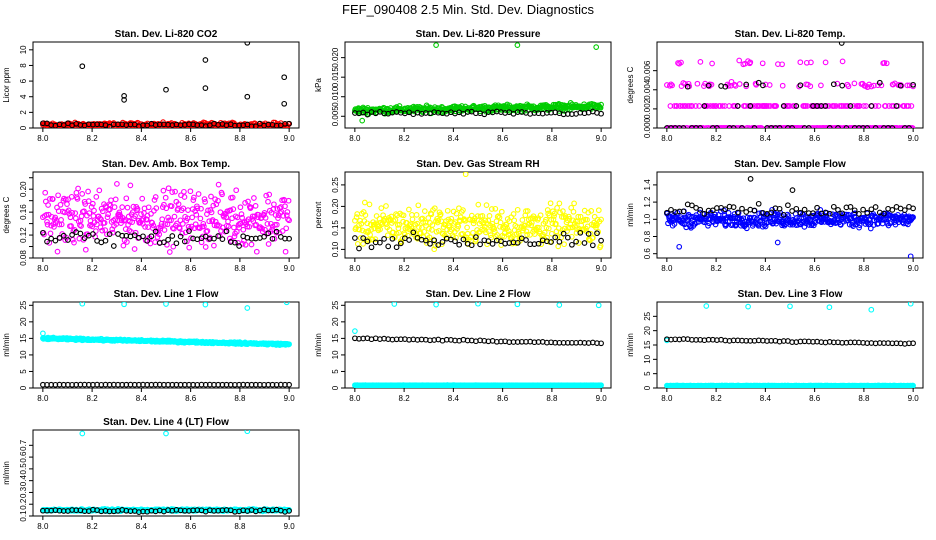 This screenshot has width=936, height=540. What do you see at coordinates (335, 57) in the screenshot?
I see `y-tick-label: 0.020` at bounding box center [335, 57].